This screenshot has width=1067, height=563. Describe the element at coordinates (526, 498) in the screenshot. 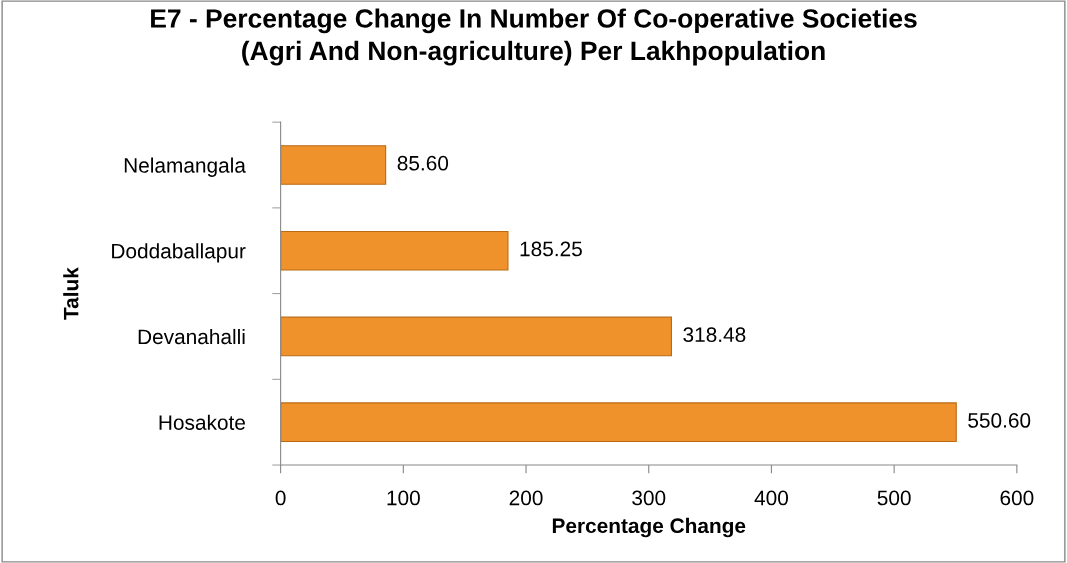

I see `x-tick-label: 200` at that location.